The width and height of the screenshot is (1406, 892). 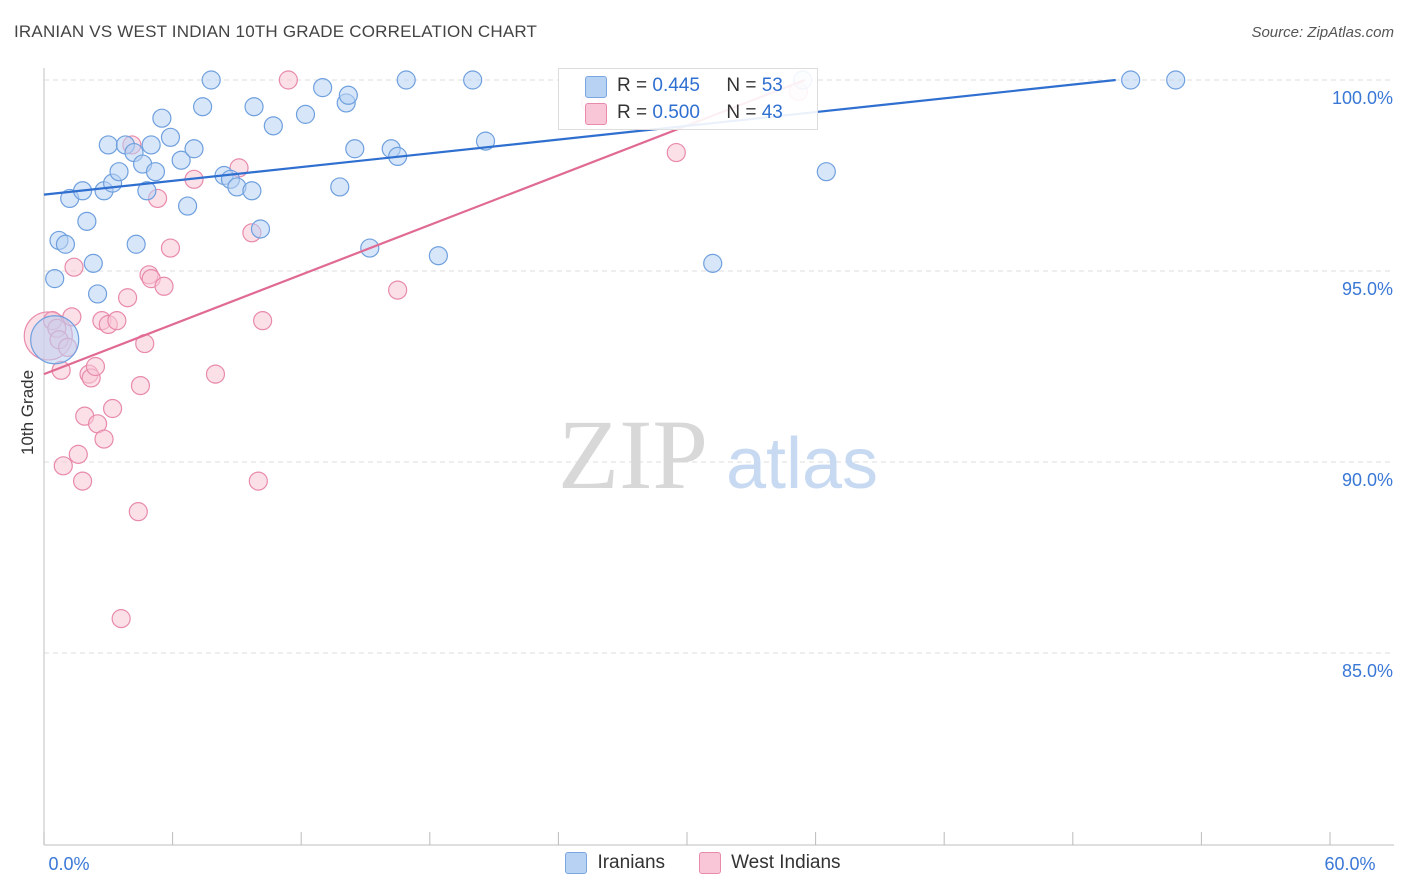 What do you see at coordinates (772, 85) in the screenshot?
I see `iranians-n-value: 53` at bounding box center [772, 85].